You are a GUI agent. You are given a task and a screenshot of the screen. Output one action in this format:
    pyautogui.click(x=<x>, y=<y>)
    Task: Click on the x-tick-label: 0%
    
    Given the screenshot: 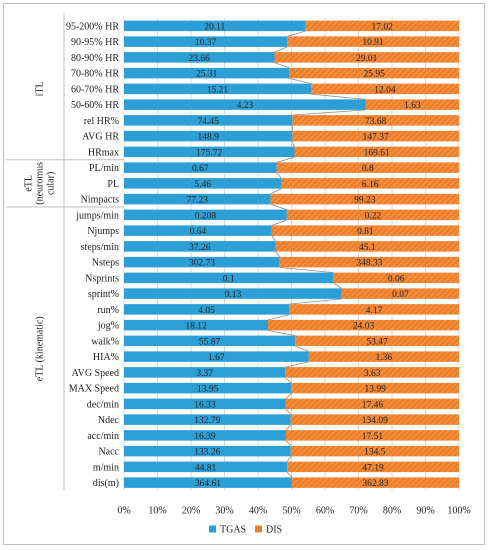 What is the action you would take?
    pyautogui.click(x=123, y=511)
    